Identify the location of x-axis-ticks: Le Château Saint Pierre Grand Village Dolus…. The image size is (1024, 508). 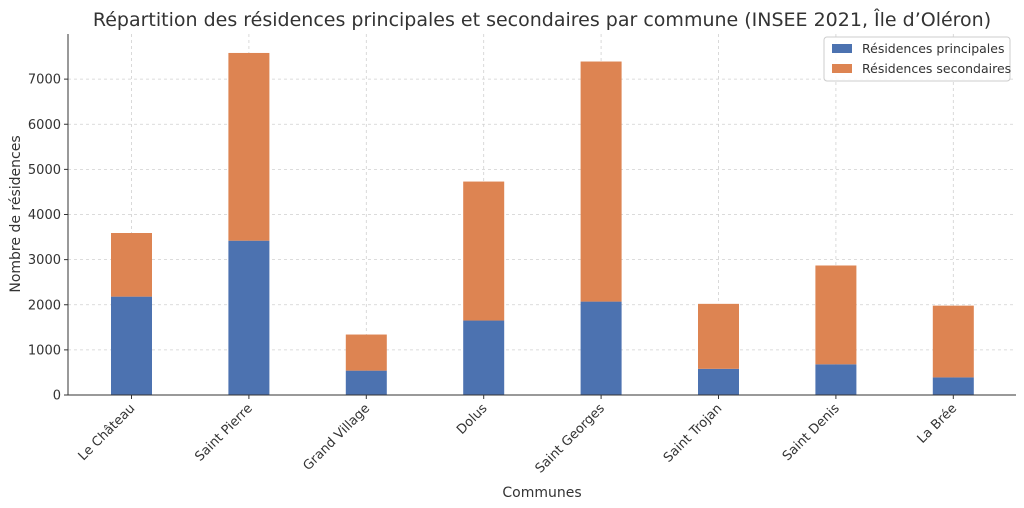
(518, 436).